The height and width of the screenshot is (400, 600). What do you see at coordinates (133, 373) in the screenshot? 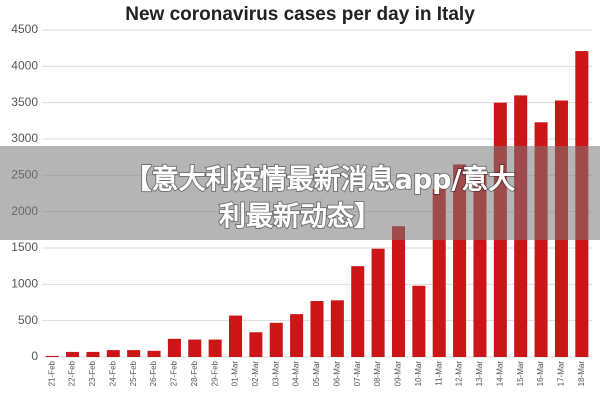
I see `x-tick-label: 25-Feb` at bounding box center [133, 373].